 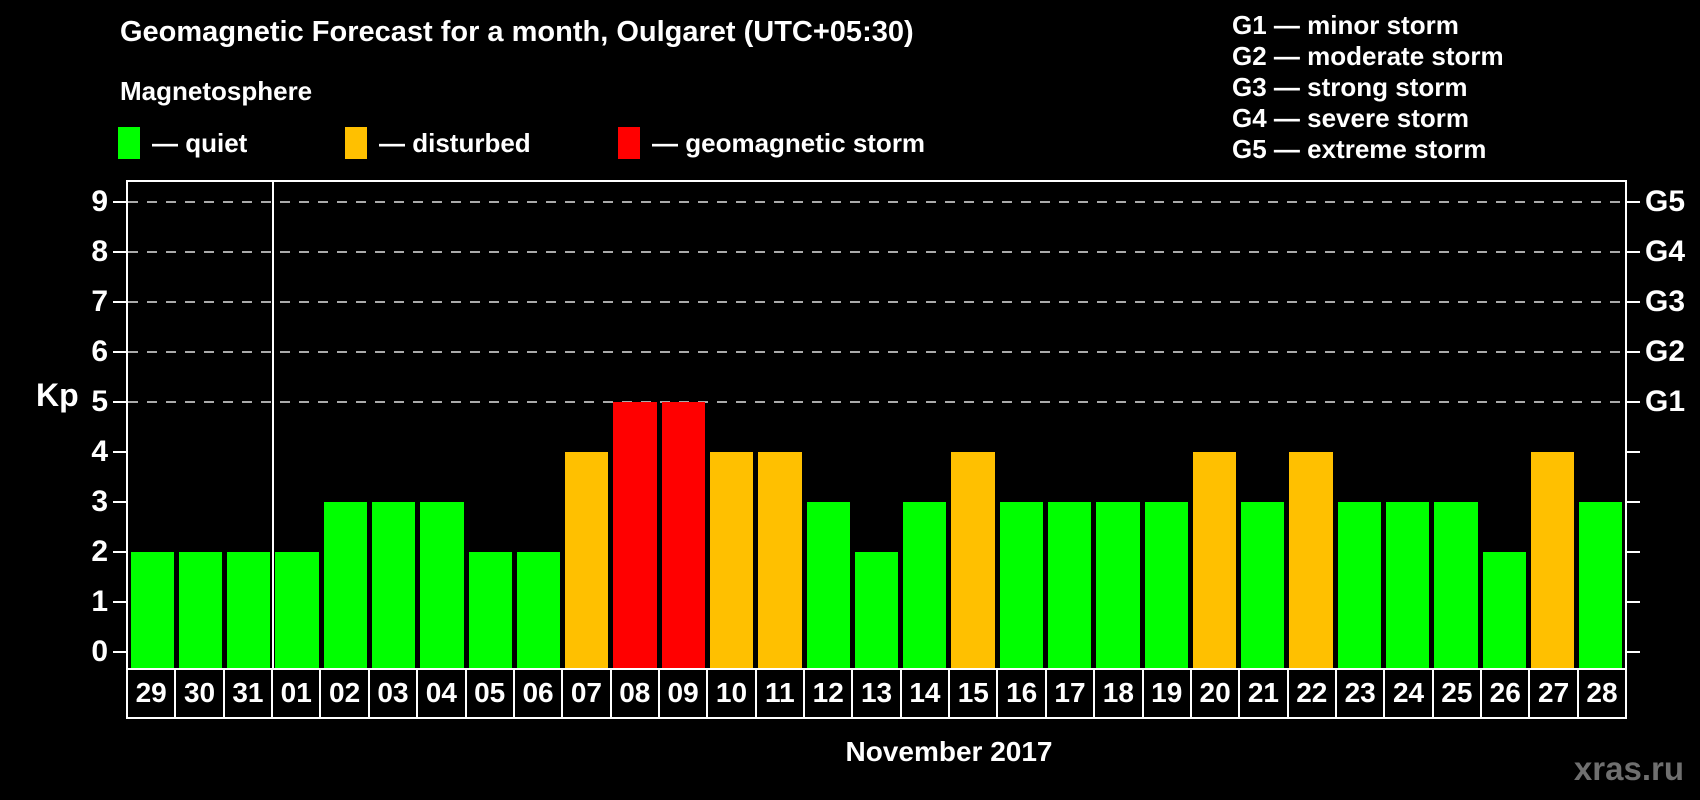 What do you see at coordinates (1350, 87) in the screenshot?
I see `g-legend-line: G3 — strong storm` at bounding box center [1350, 87].